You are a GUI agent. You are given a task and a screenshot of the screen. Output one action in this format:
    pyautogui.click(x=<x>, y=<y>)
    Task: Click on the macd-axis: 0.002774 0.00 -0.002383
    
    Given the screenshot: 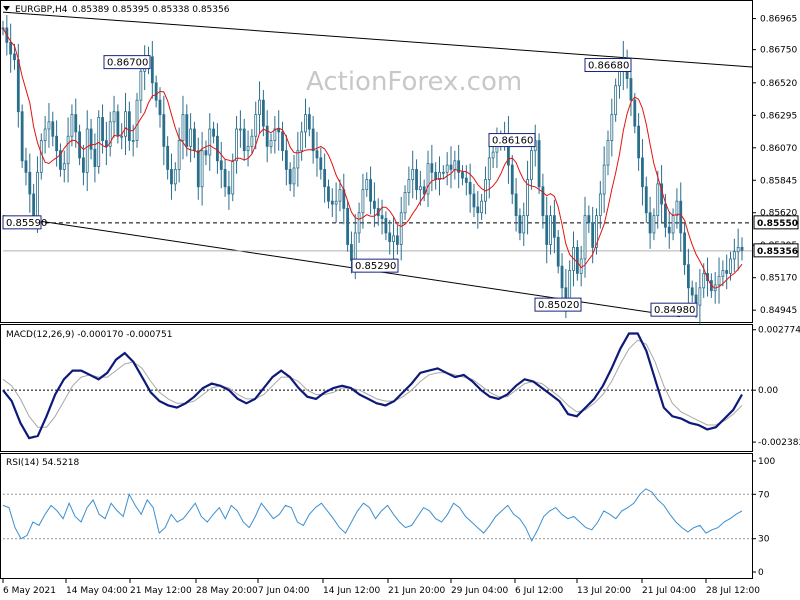 What is the action you would take?
    pyautogui.click(x=776, y=387)
    